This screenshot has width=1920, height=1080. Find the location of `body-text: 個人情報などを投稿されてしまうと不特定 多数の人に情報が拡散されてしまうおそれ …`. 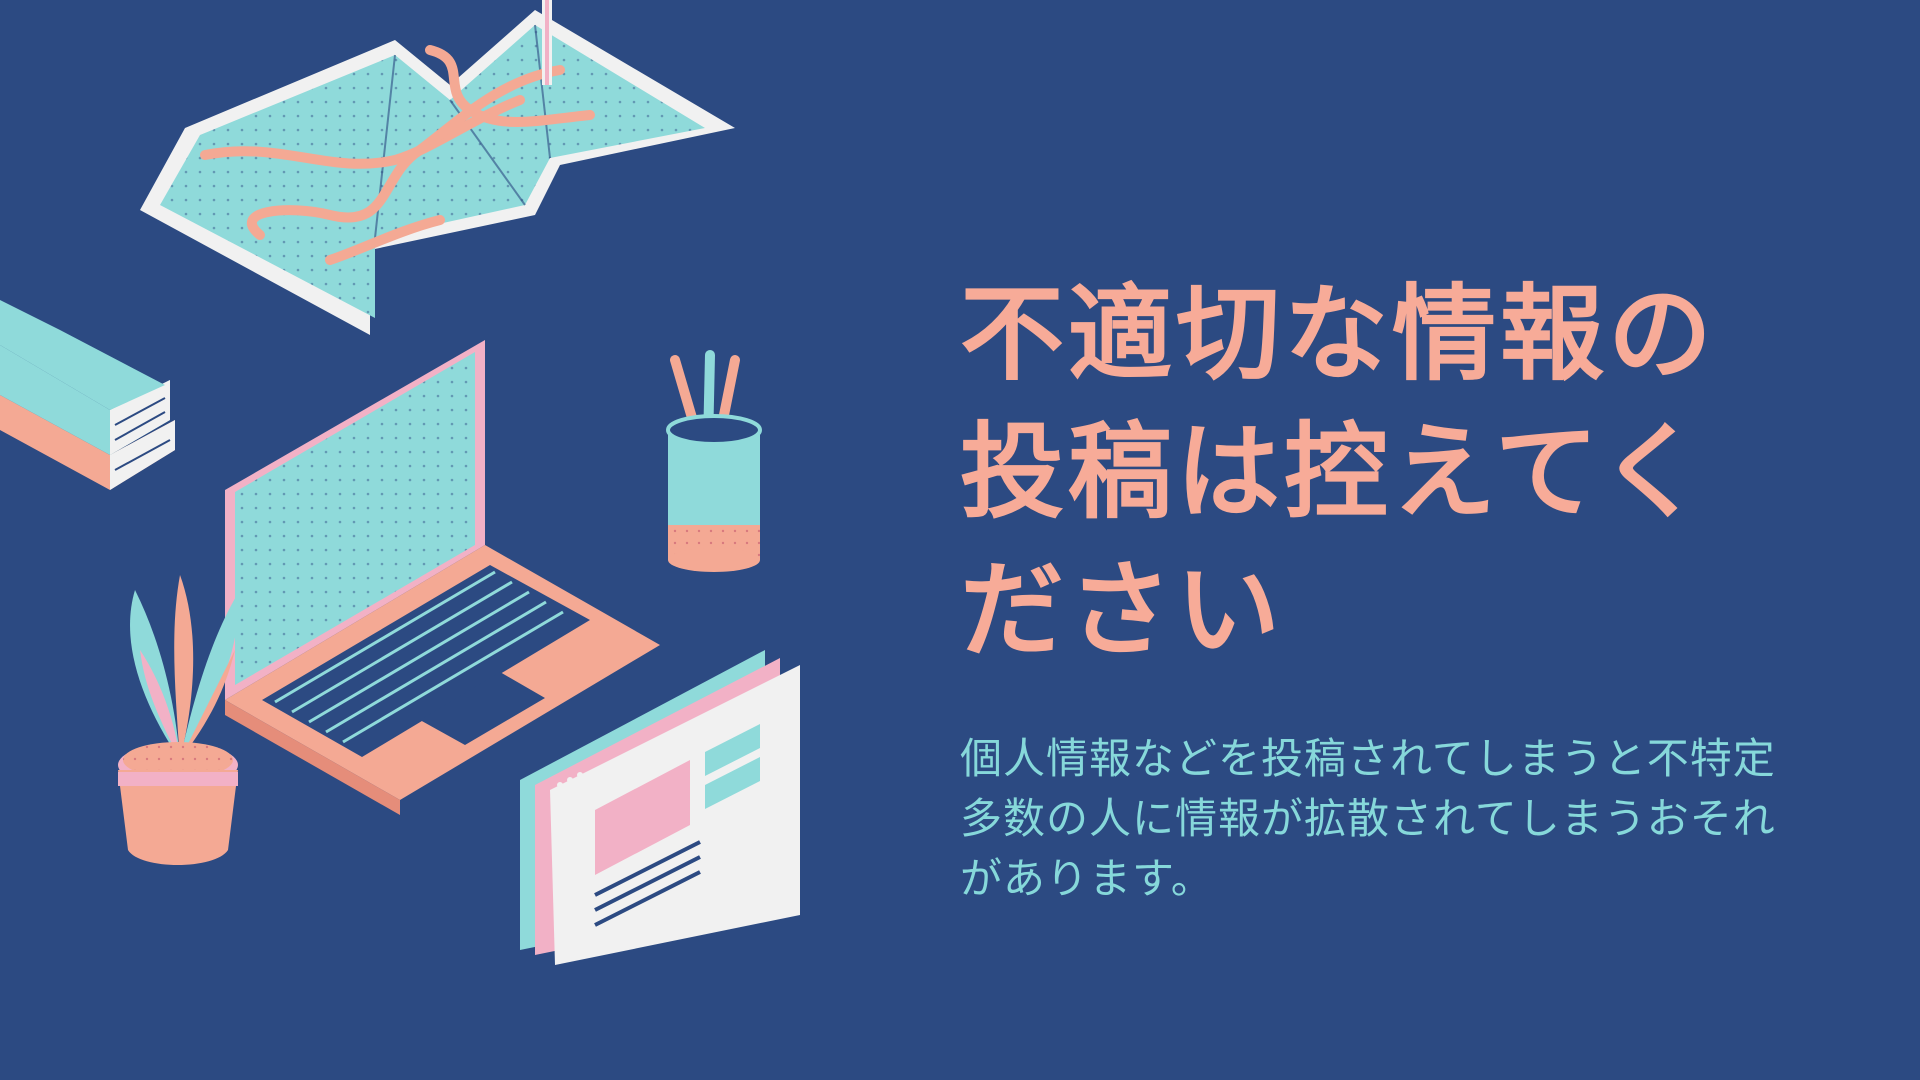

body-text: 個人情報などを投稿されてしまうと不特定 多数の人に情報が拡散されてしまうおそれ … is located at coordinates (1405, 819).